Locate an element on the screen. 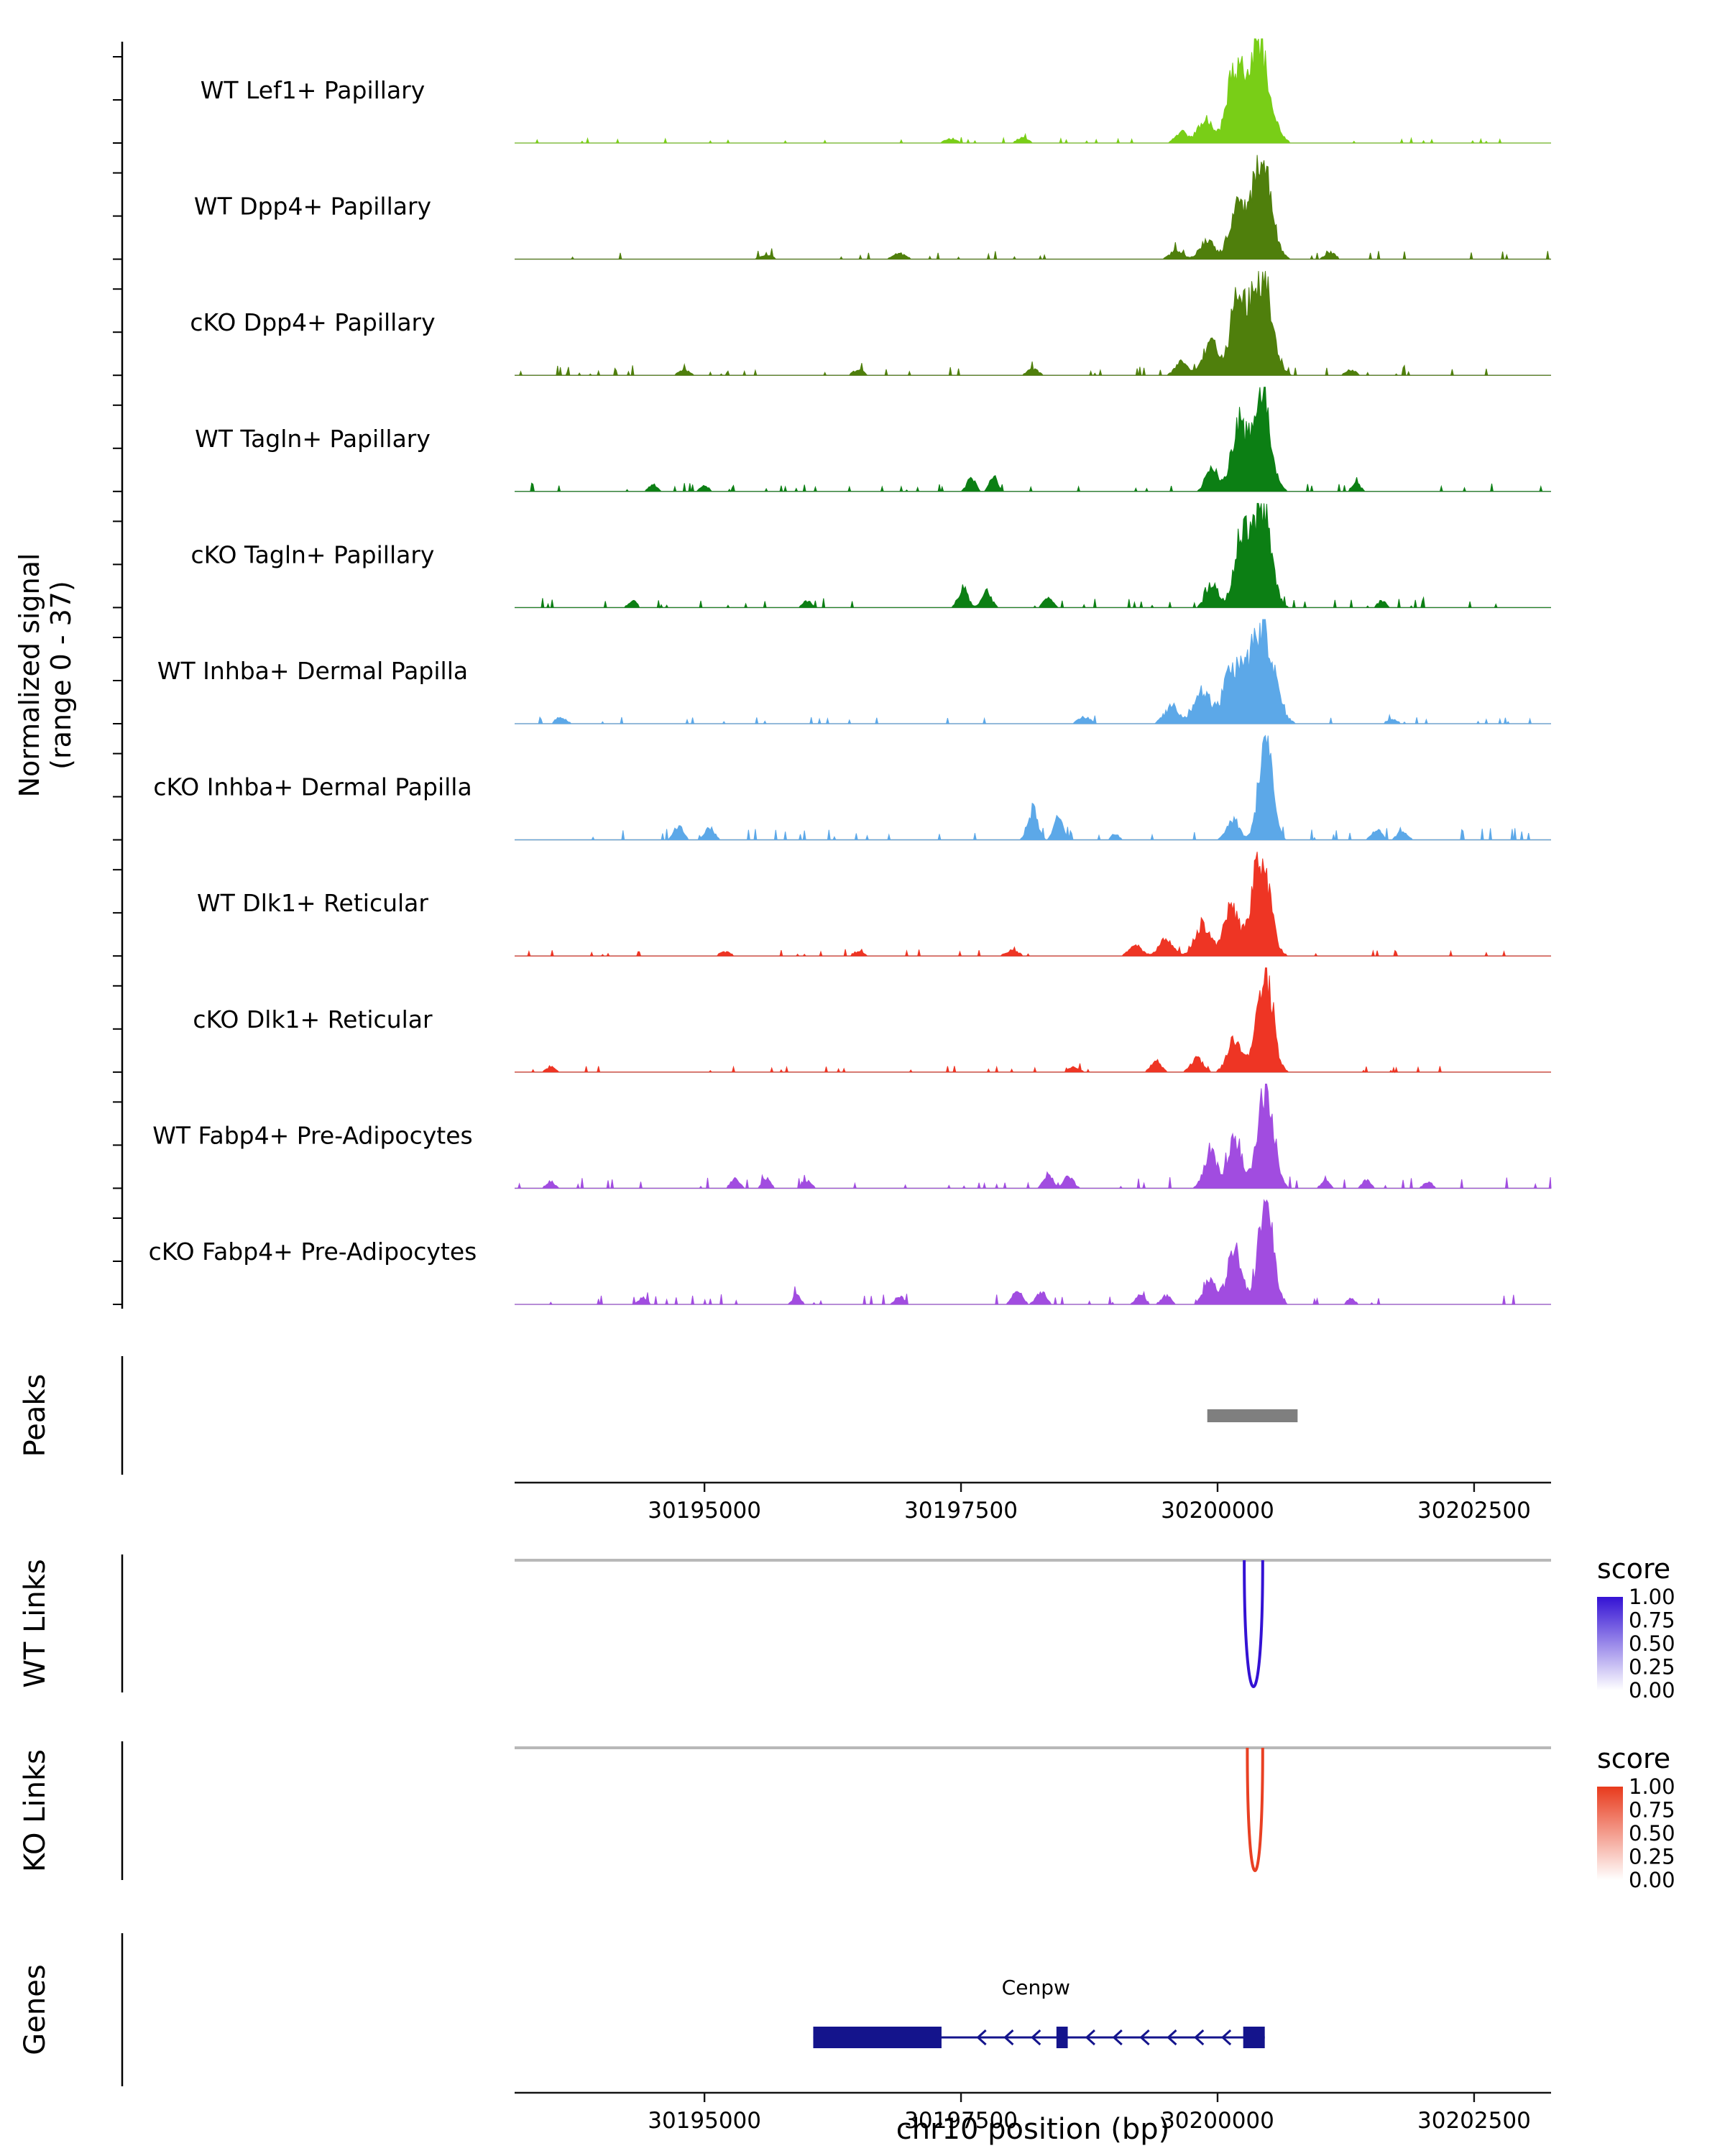  peak-interval is located at coordinates (1252, 1415).